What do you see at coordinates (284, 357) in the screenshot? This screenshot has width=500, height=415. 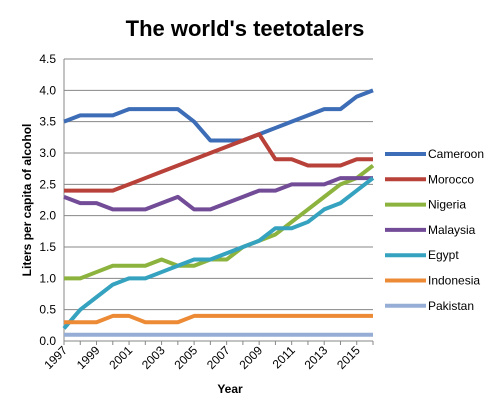 I see `x-tick-label: 2011` at bounding box center [284, 357].